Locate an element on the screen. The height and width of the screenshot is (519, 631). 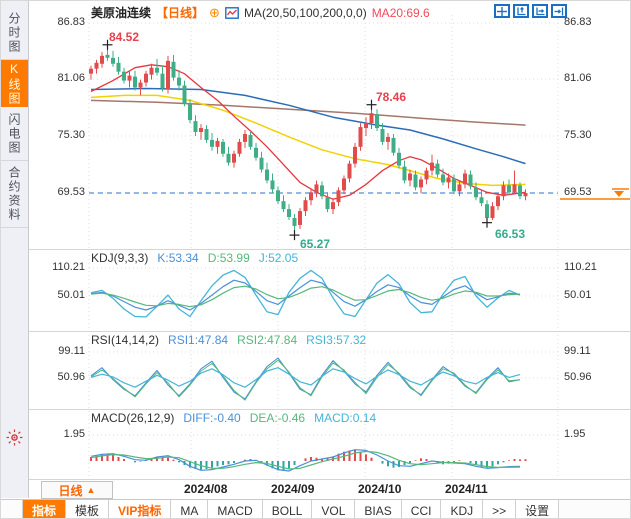
tab-label: CCI is located at coordinates (421, 510).